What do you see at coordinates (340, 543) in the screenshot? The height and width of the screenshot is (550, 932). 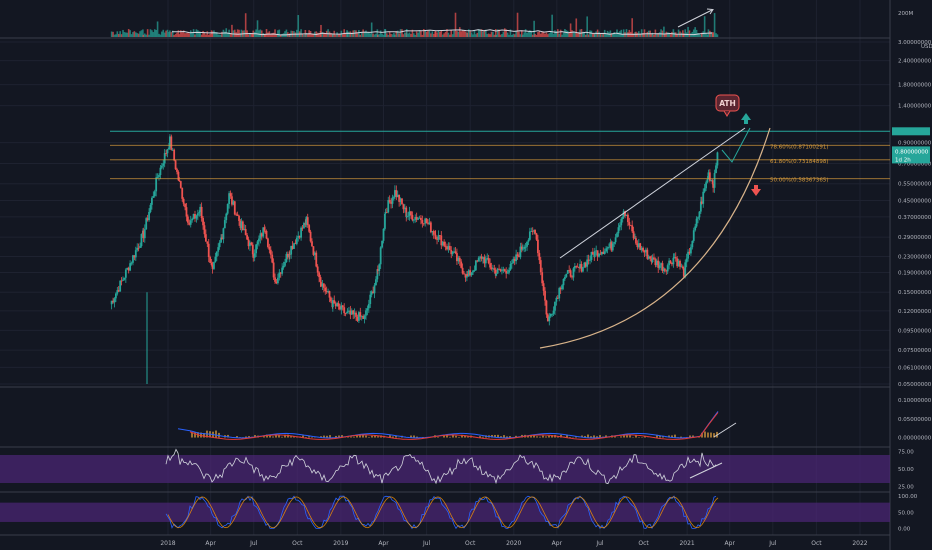 I see `time-tick-label: 2019` at bounding box center [340, 543].